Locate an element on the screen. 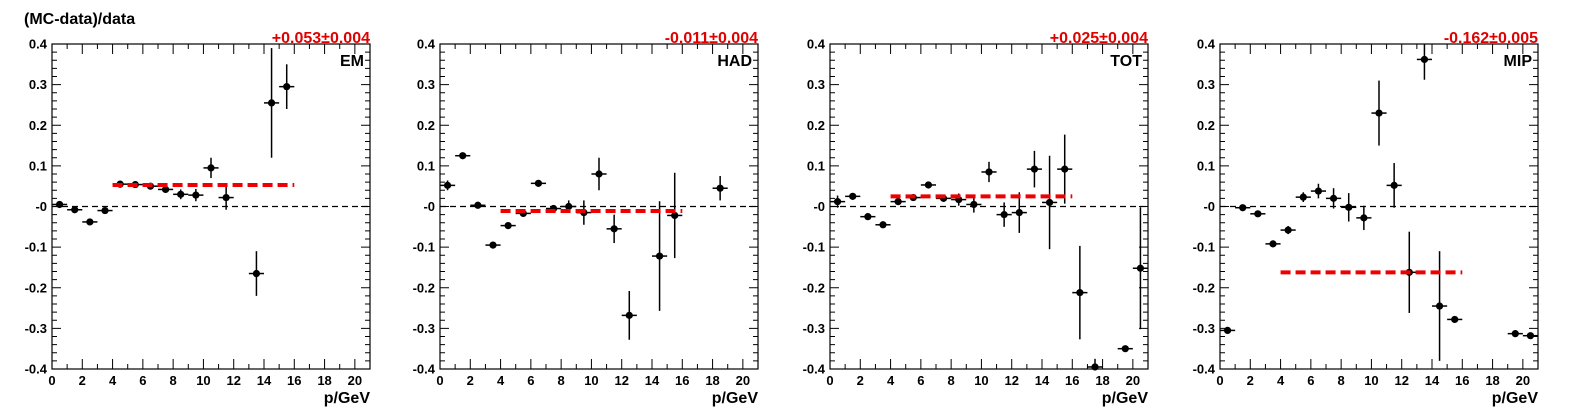 The width and height of the screenshot is (1575, 419). x-tick-label: 6 is located at coordinates (920, 380).